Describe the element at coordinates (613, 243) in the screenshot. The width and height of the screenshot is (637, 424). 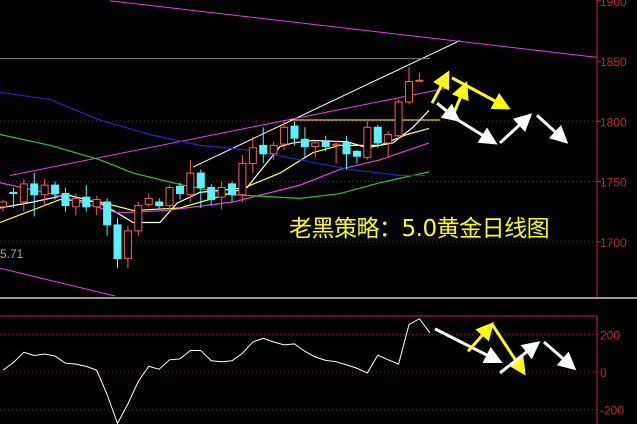
I see `price-tick-label: 1700` at that location.